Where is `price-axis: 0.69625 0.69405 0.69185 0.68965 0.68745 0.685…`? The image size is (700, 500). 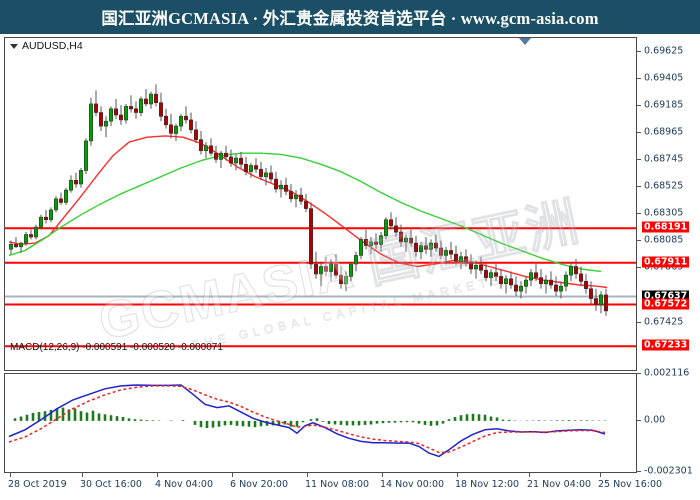
price-axis: 0.69625 0.69405 0.69185 0.68965 0.68745 0.685… is located at coordinates (668, 267).